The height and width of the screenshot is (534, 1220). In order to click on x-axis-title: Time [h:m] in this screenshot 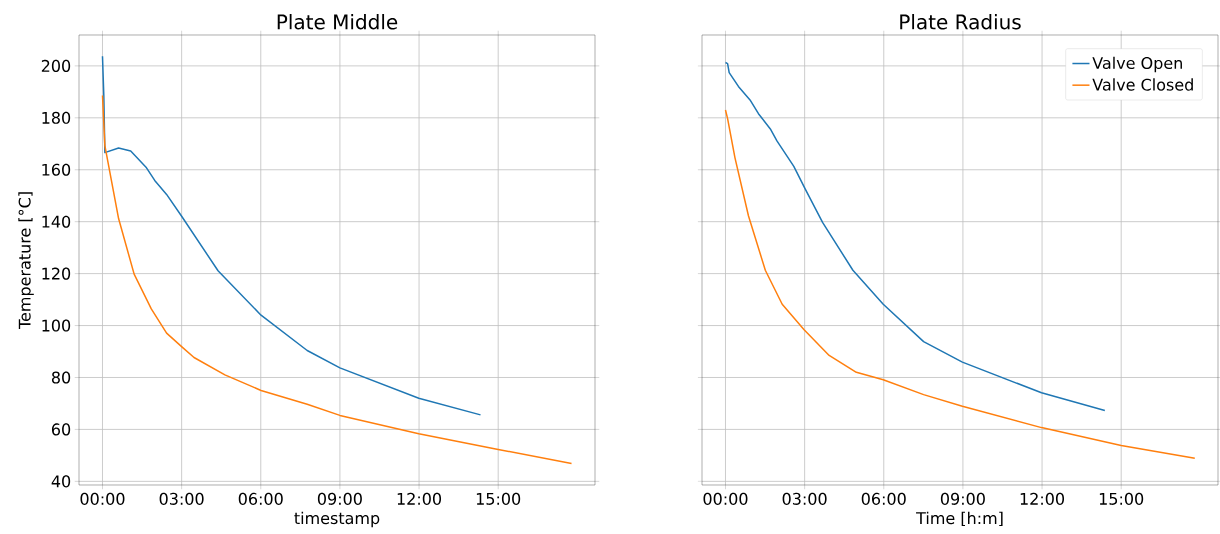, I will do `click(959, 519)`.